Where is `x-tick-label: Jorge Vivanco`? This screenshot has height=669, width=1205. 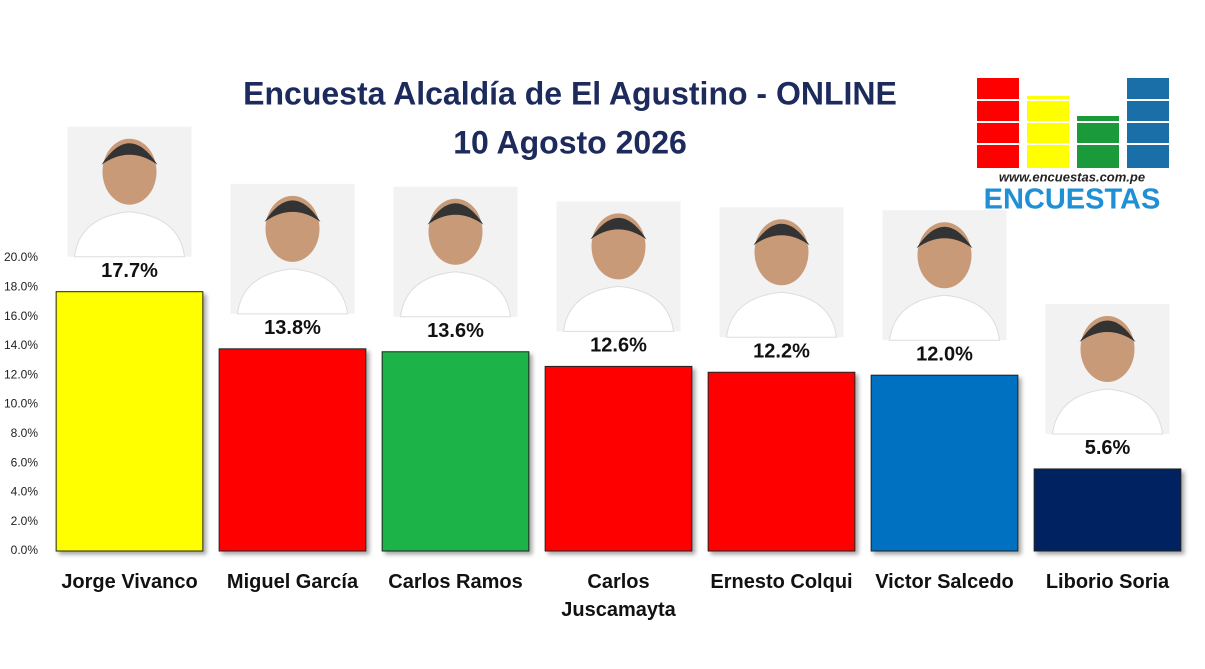
x-tick-label: Jorge Vivanco is located at coordinates (129, 582).